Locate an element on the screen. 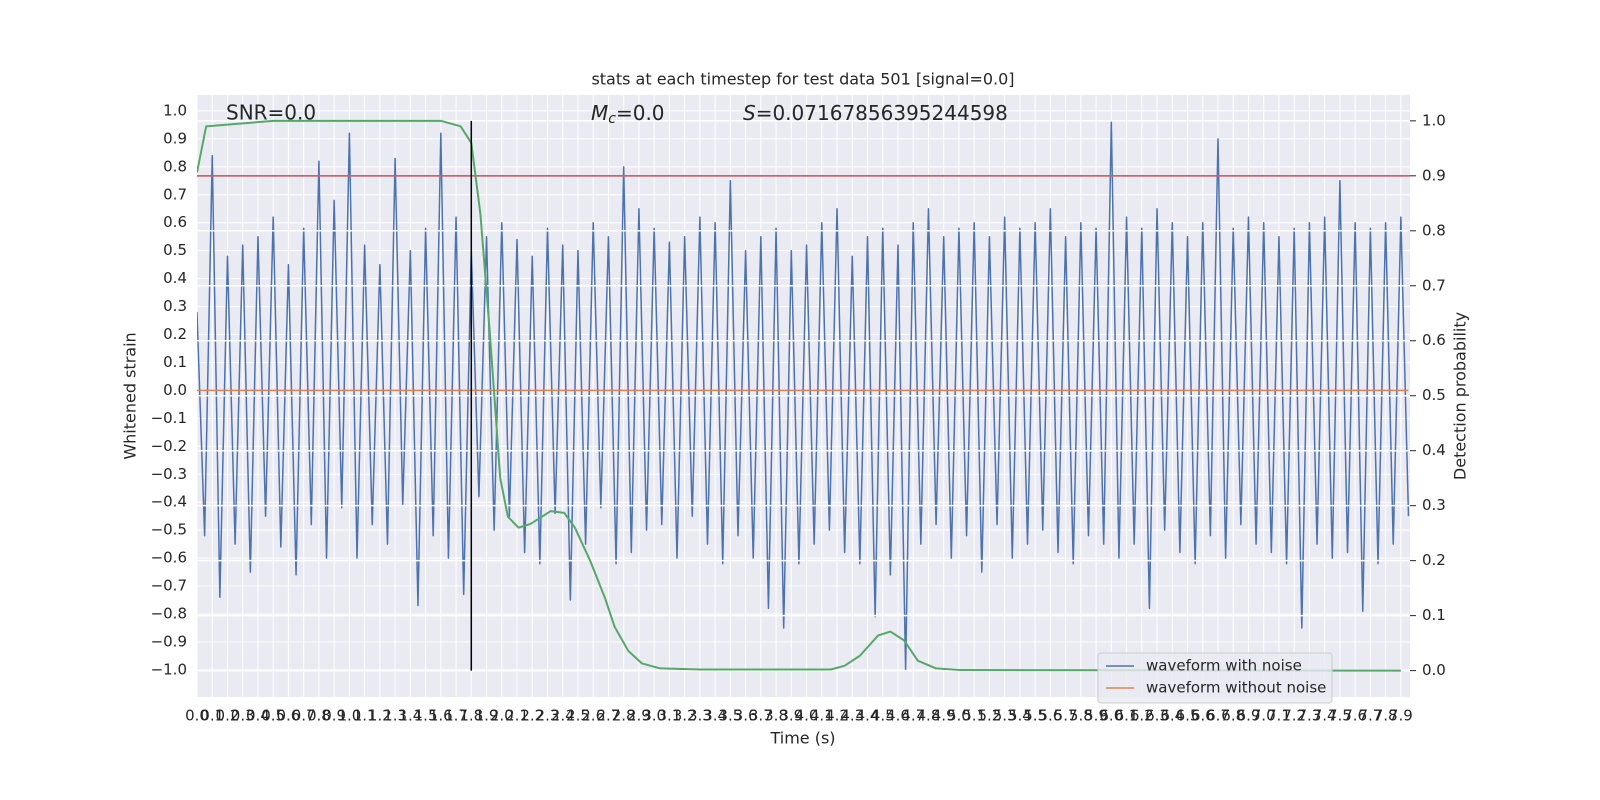 This screenshot has height=800, width=1600. x-tick-label: 1.7 is located at coordinates (456, 716).